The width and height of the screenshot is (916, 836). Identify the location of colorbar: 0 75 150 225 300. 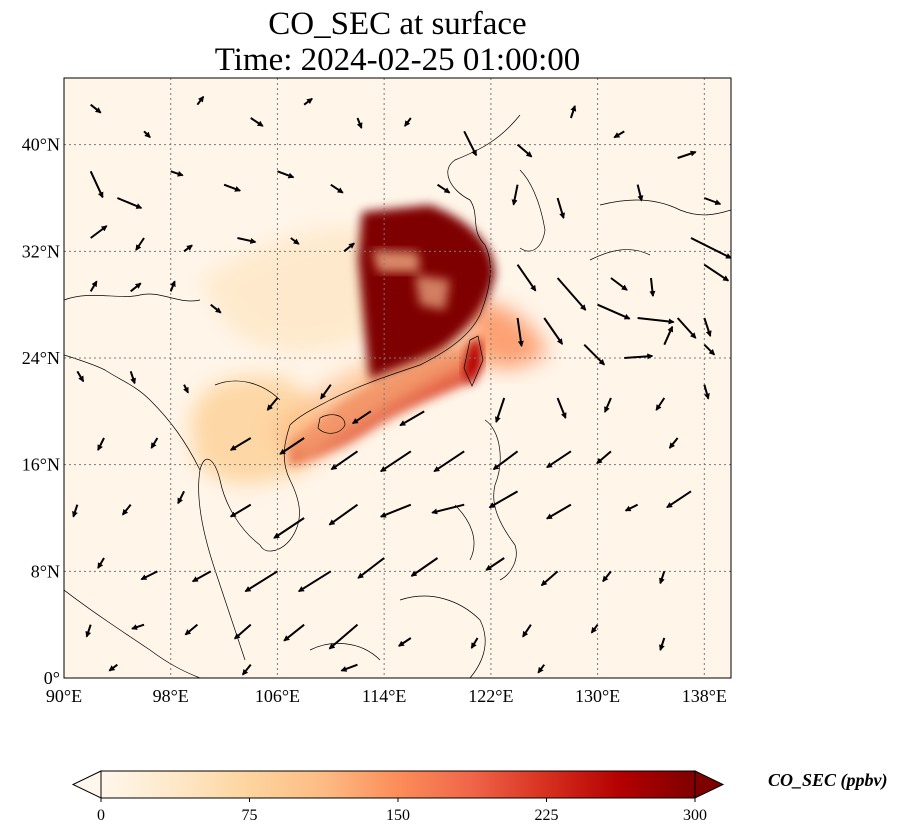
(398, 797).